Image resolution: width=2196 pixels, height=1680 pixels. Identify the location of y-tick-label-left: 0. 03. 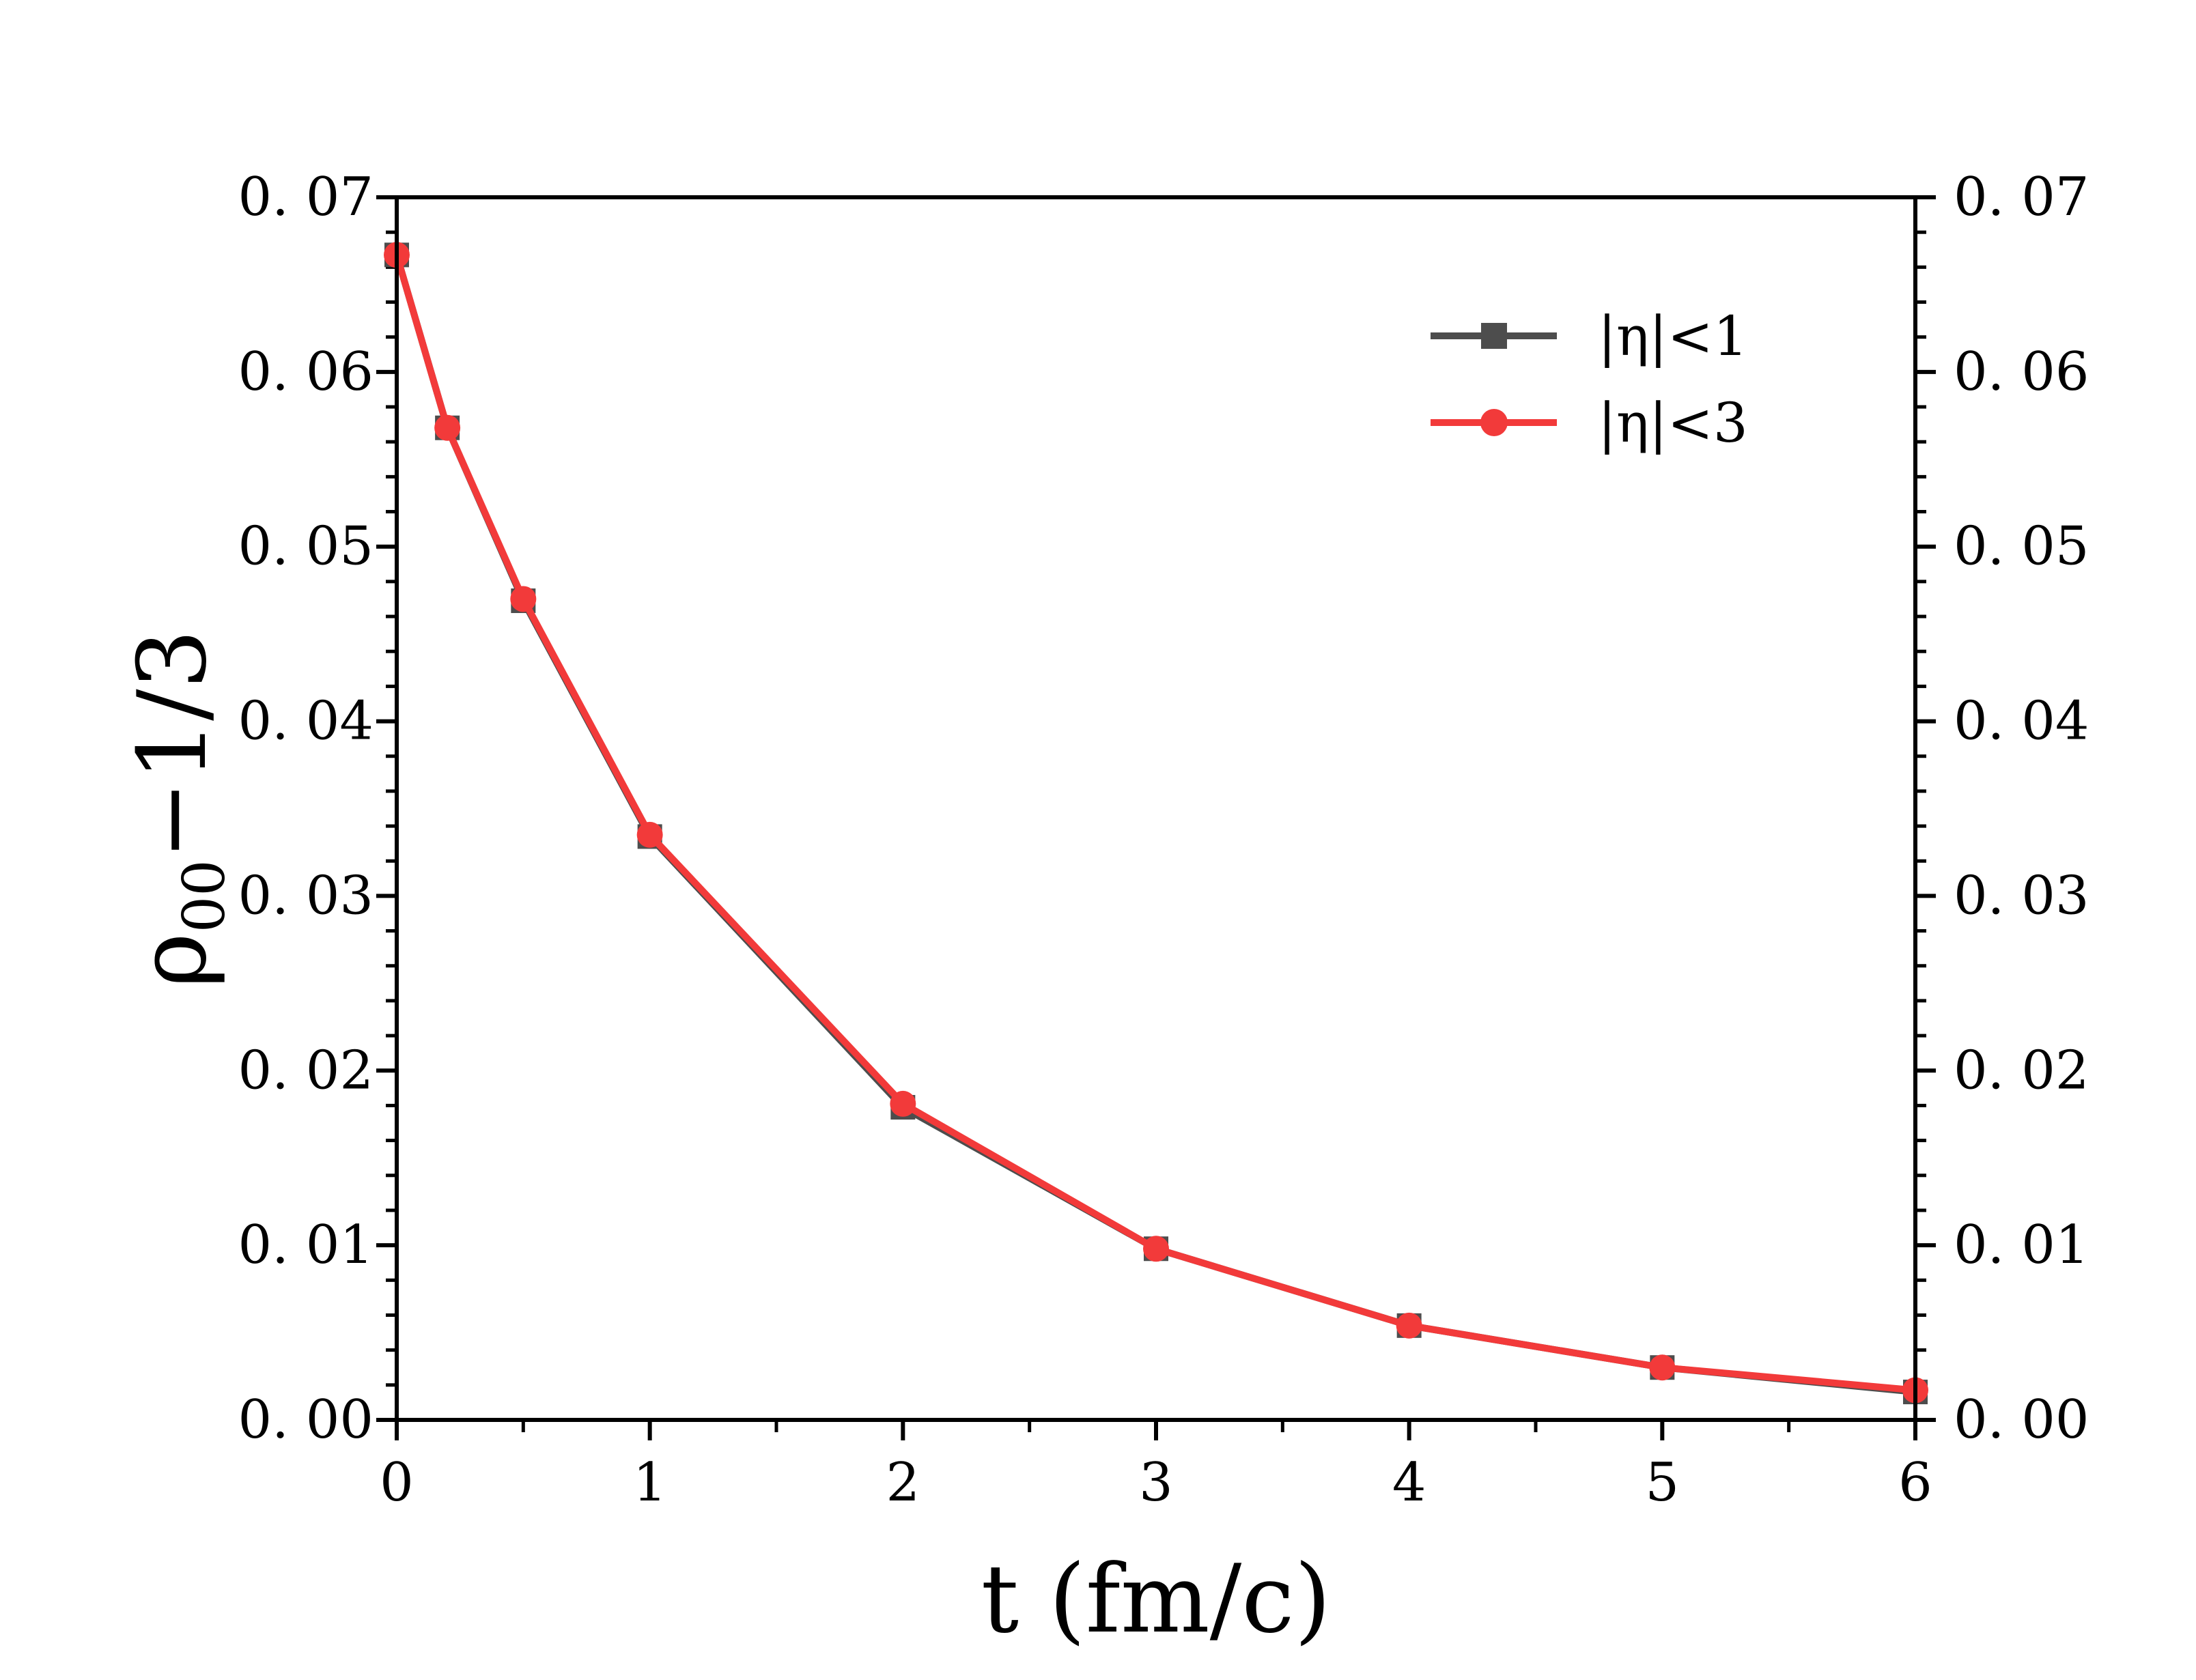
(306, 895).